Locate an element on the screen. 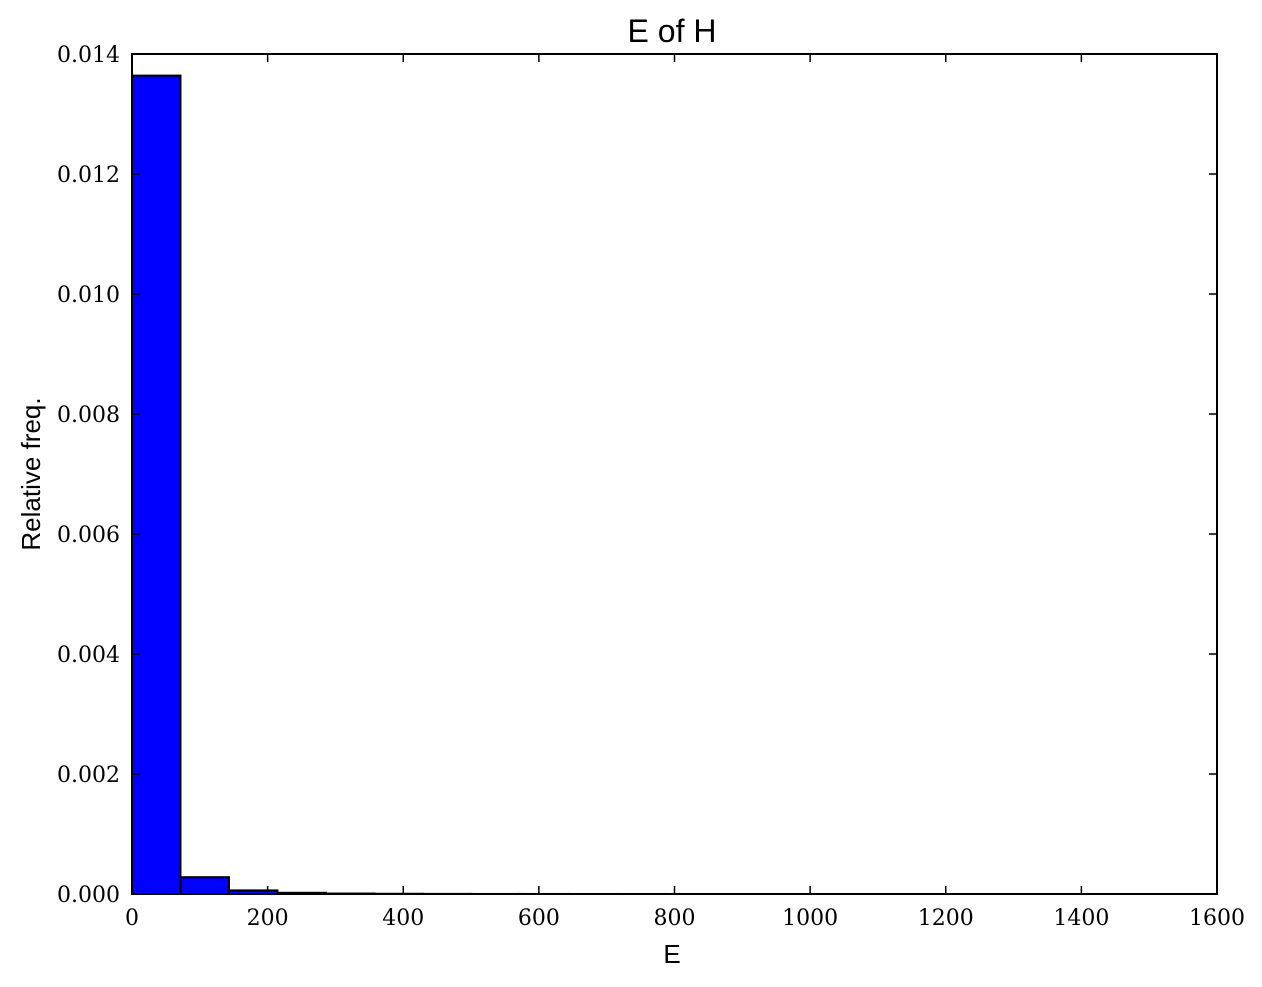  y-tick-label: 0.010 is located at coordinates (88, 295).